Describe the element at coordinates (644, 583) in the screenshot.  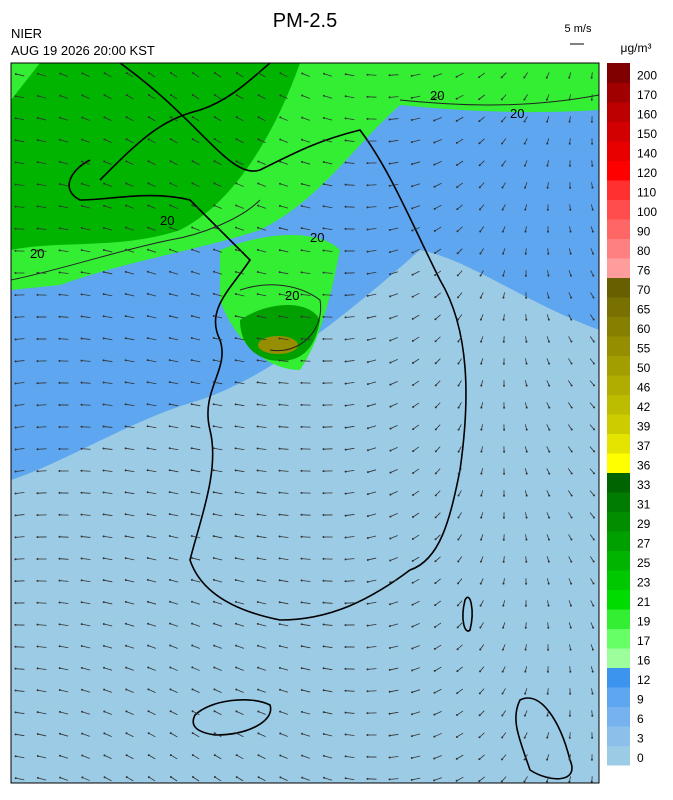
I see `colorbar-label: 23` at that location.